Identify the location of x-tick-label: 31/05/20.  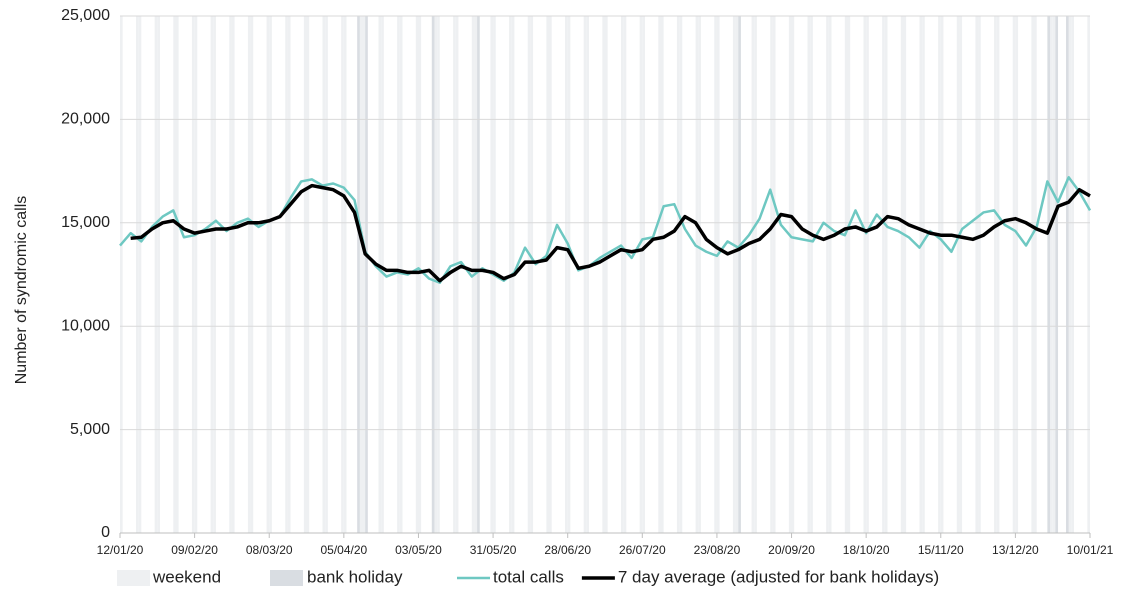
(493, 550).